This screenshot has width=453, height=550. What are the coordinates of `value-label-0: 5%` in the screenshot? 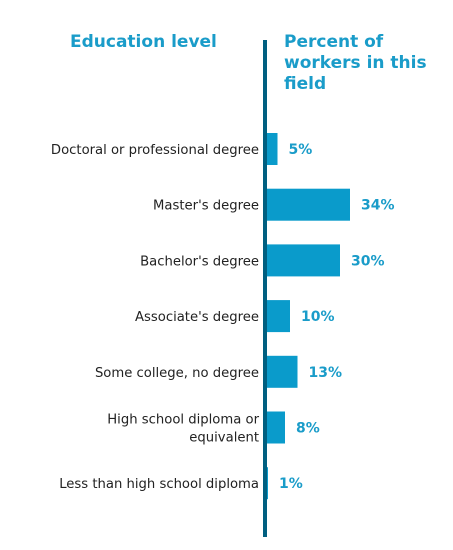 It's located at (301, 150).